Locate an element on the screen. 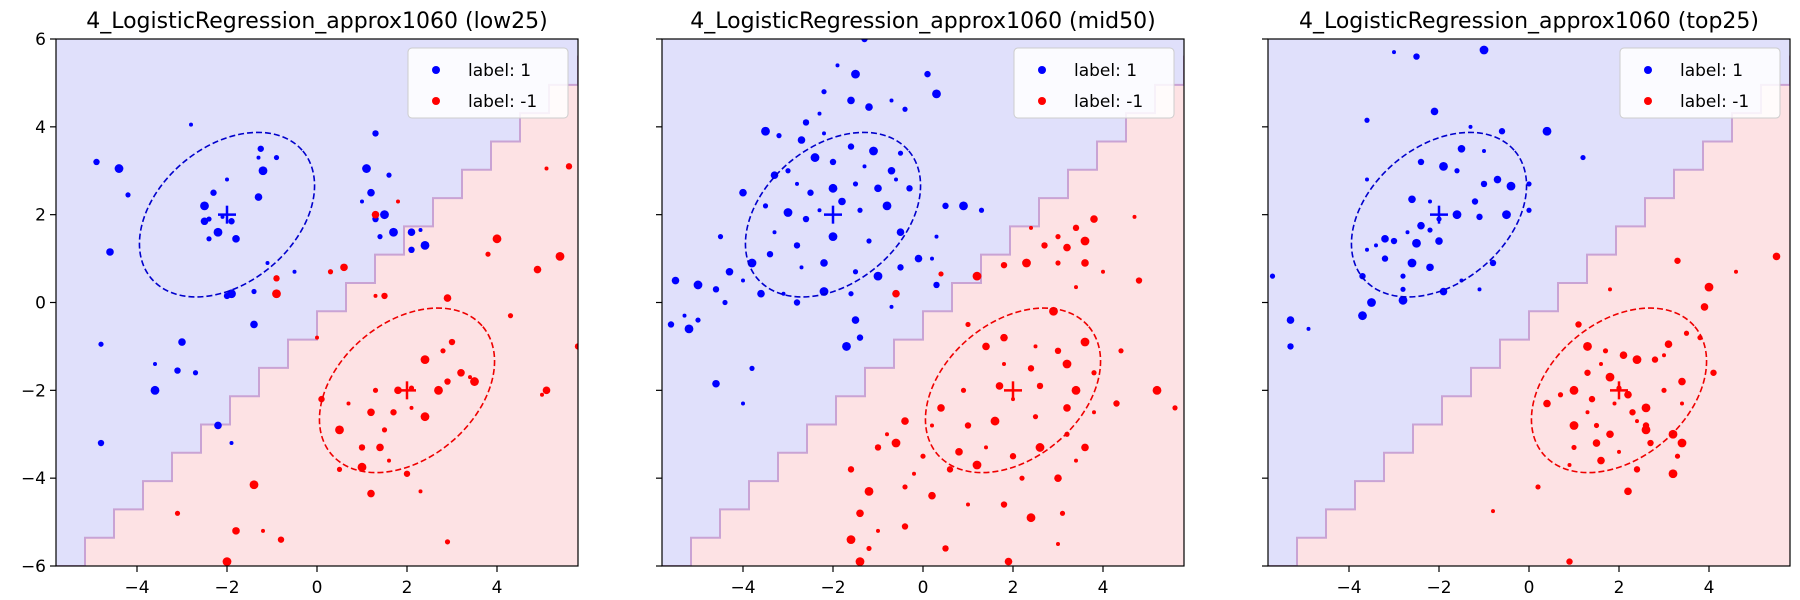 The image size is (1800, 600). legend-marker is located at coordinates (436, 101).